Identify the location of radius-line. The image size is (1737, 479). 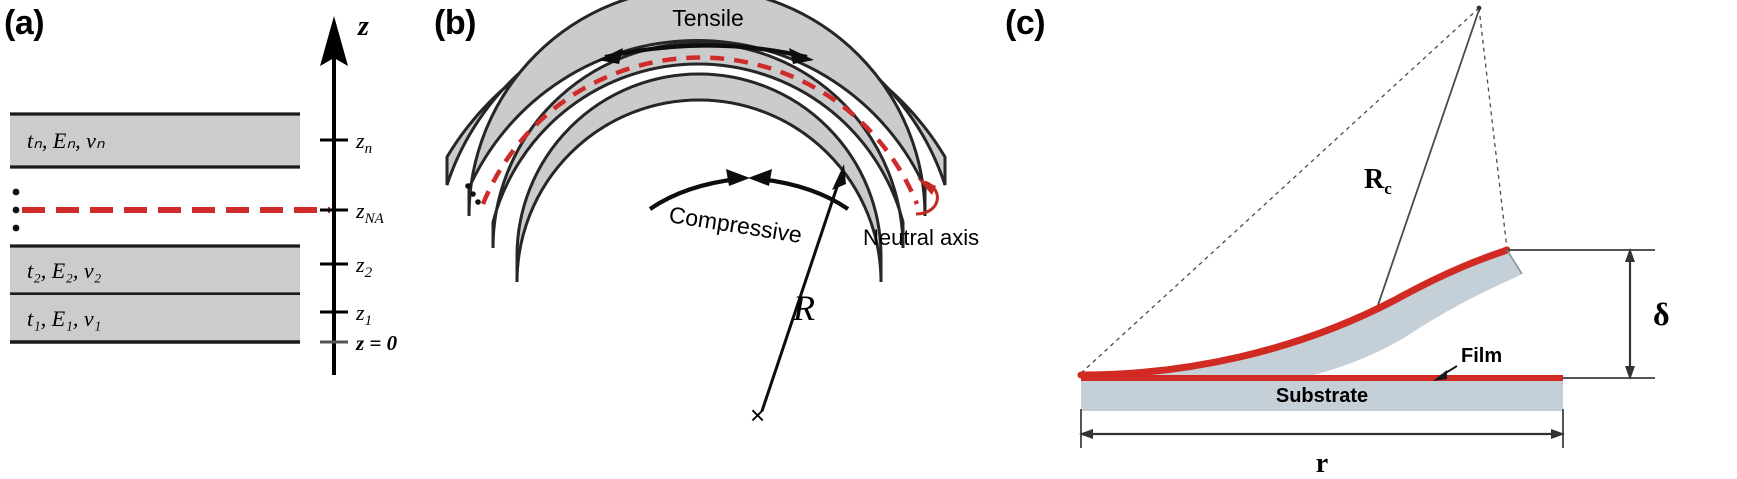
(801, 293).